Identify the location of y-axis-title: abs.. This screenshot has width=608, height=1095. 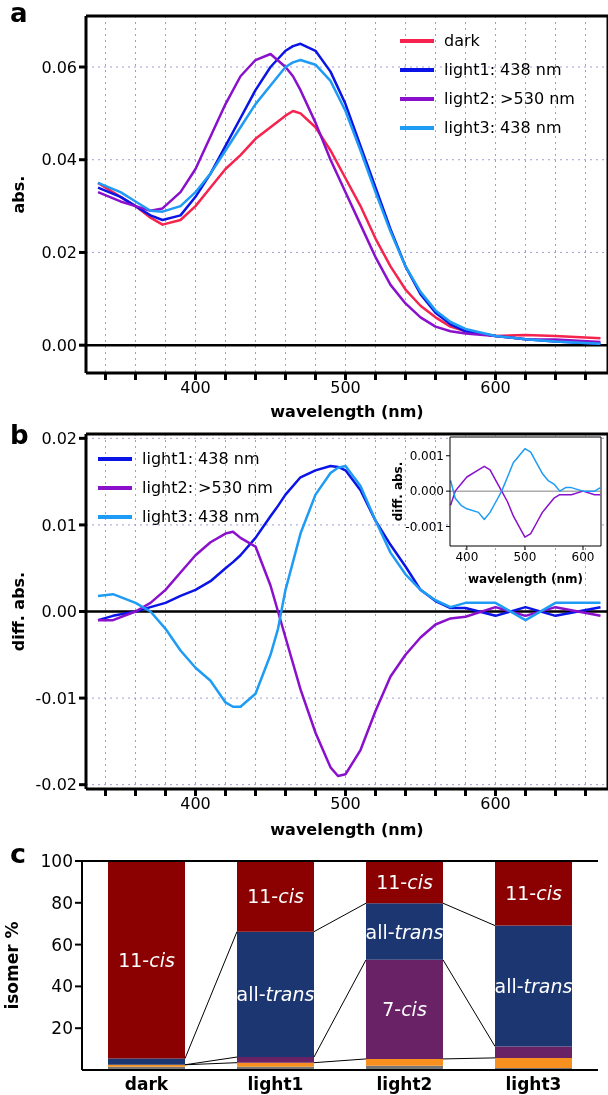
(18, 194).